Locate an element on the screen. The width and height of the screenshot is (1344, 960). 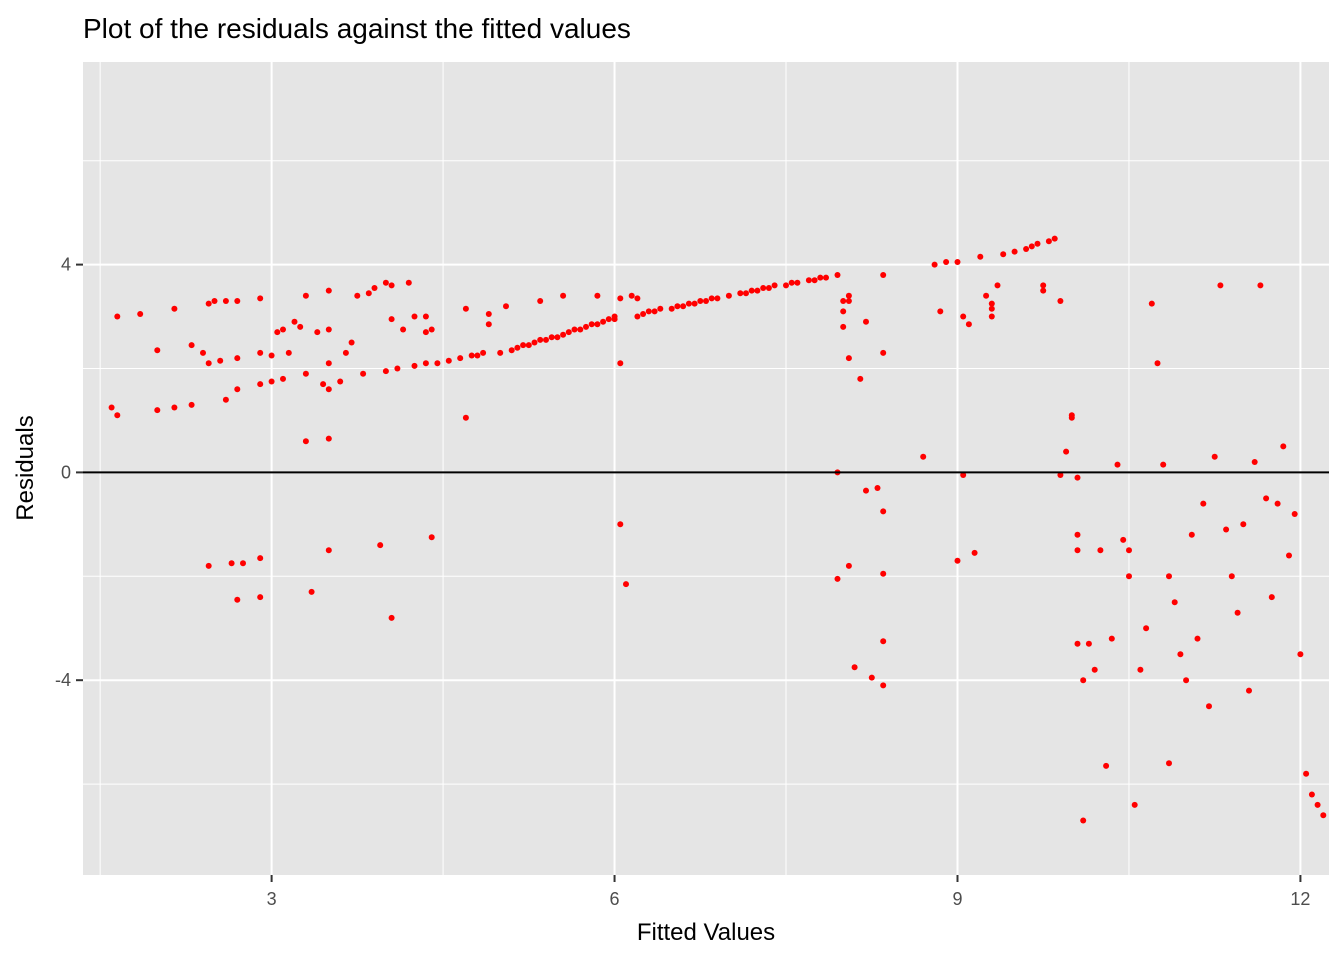
x-axis-ticks: 3 6 9 12 is located at coordinates (788, 892).